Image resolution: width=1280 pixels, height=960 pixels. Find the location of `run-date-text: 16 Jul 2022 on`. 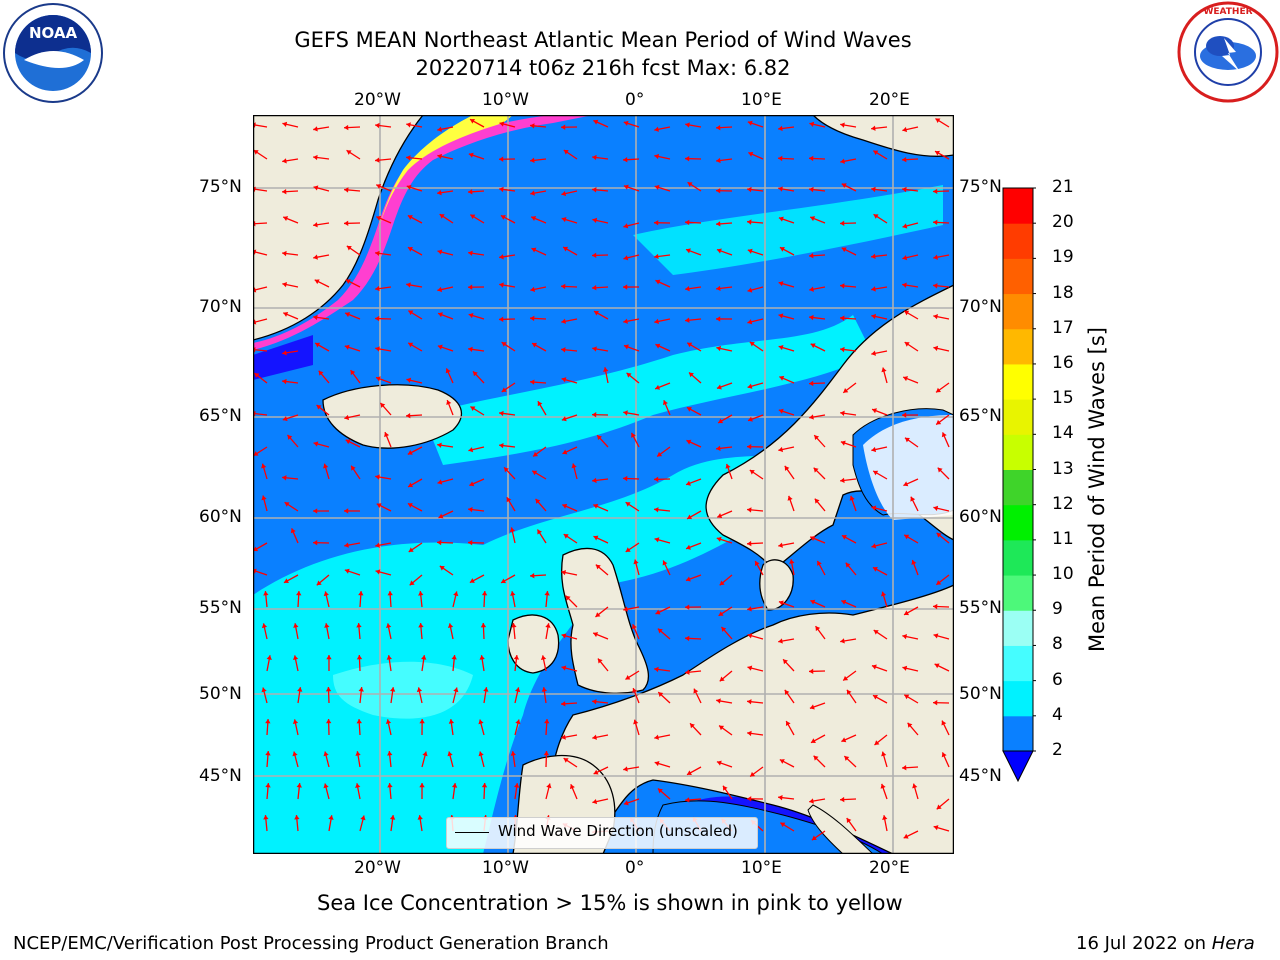

run-date-text: 16 Jul 2022 on is located at coordinates (1144, 943).